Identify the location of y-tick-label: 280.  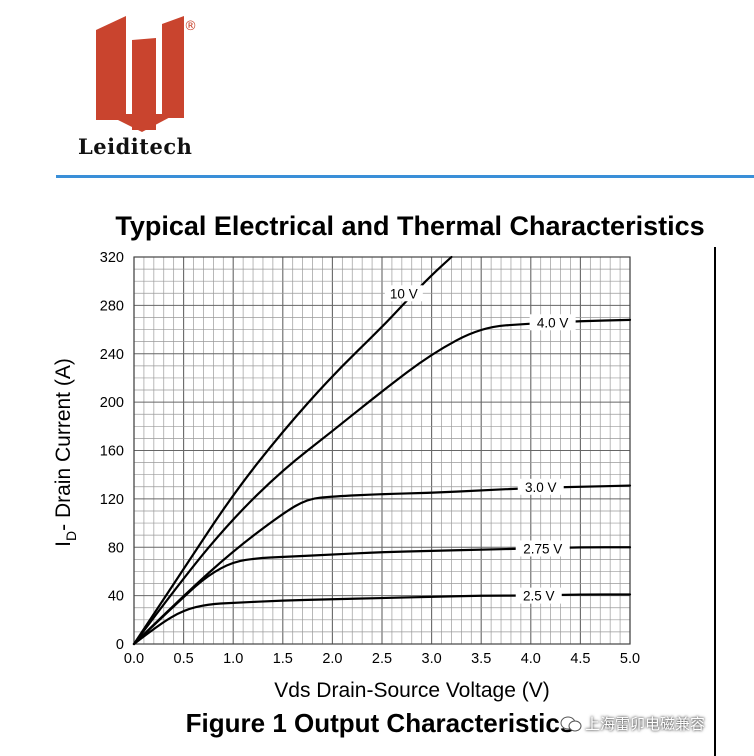
(112, 306).